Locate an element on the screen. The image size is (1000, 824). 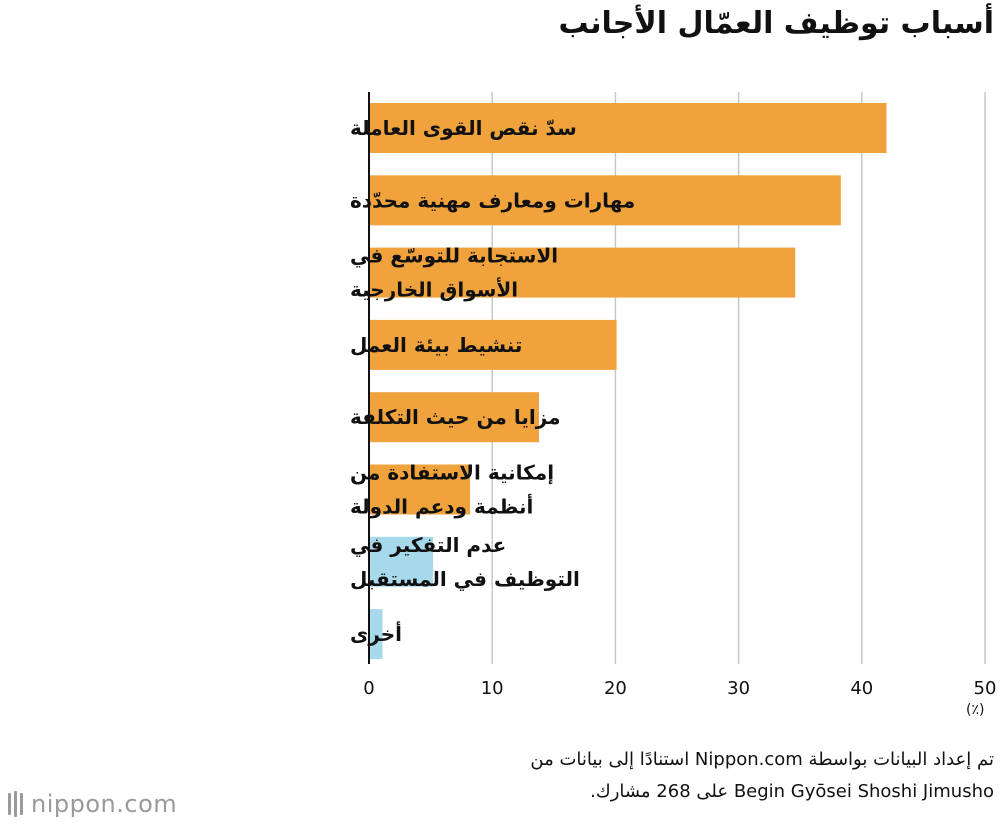
category-label: مهارات ومعارف مهنية محدّدة is located at coordinates (492, 200).